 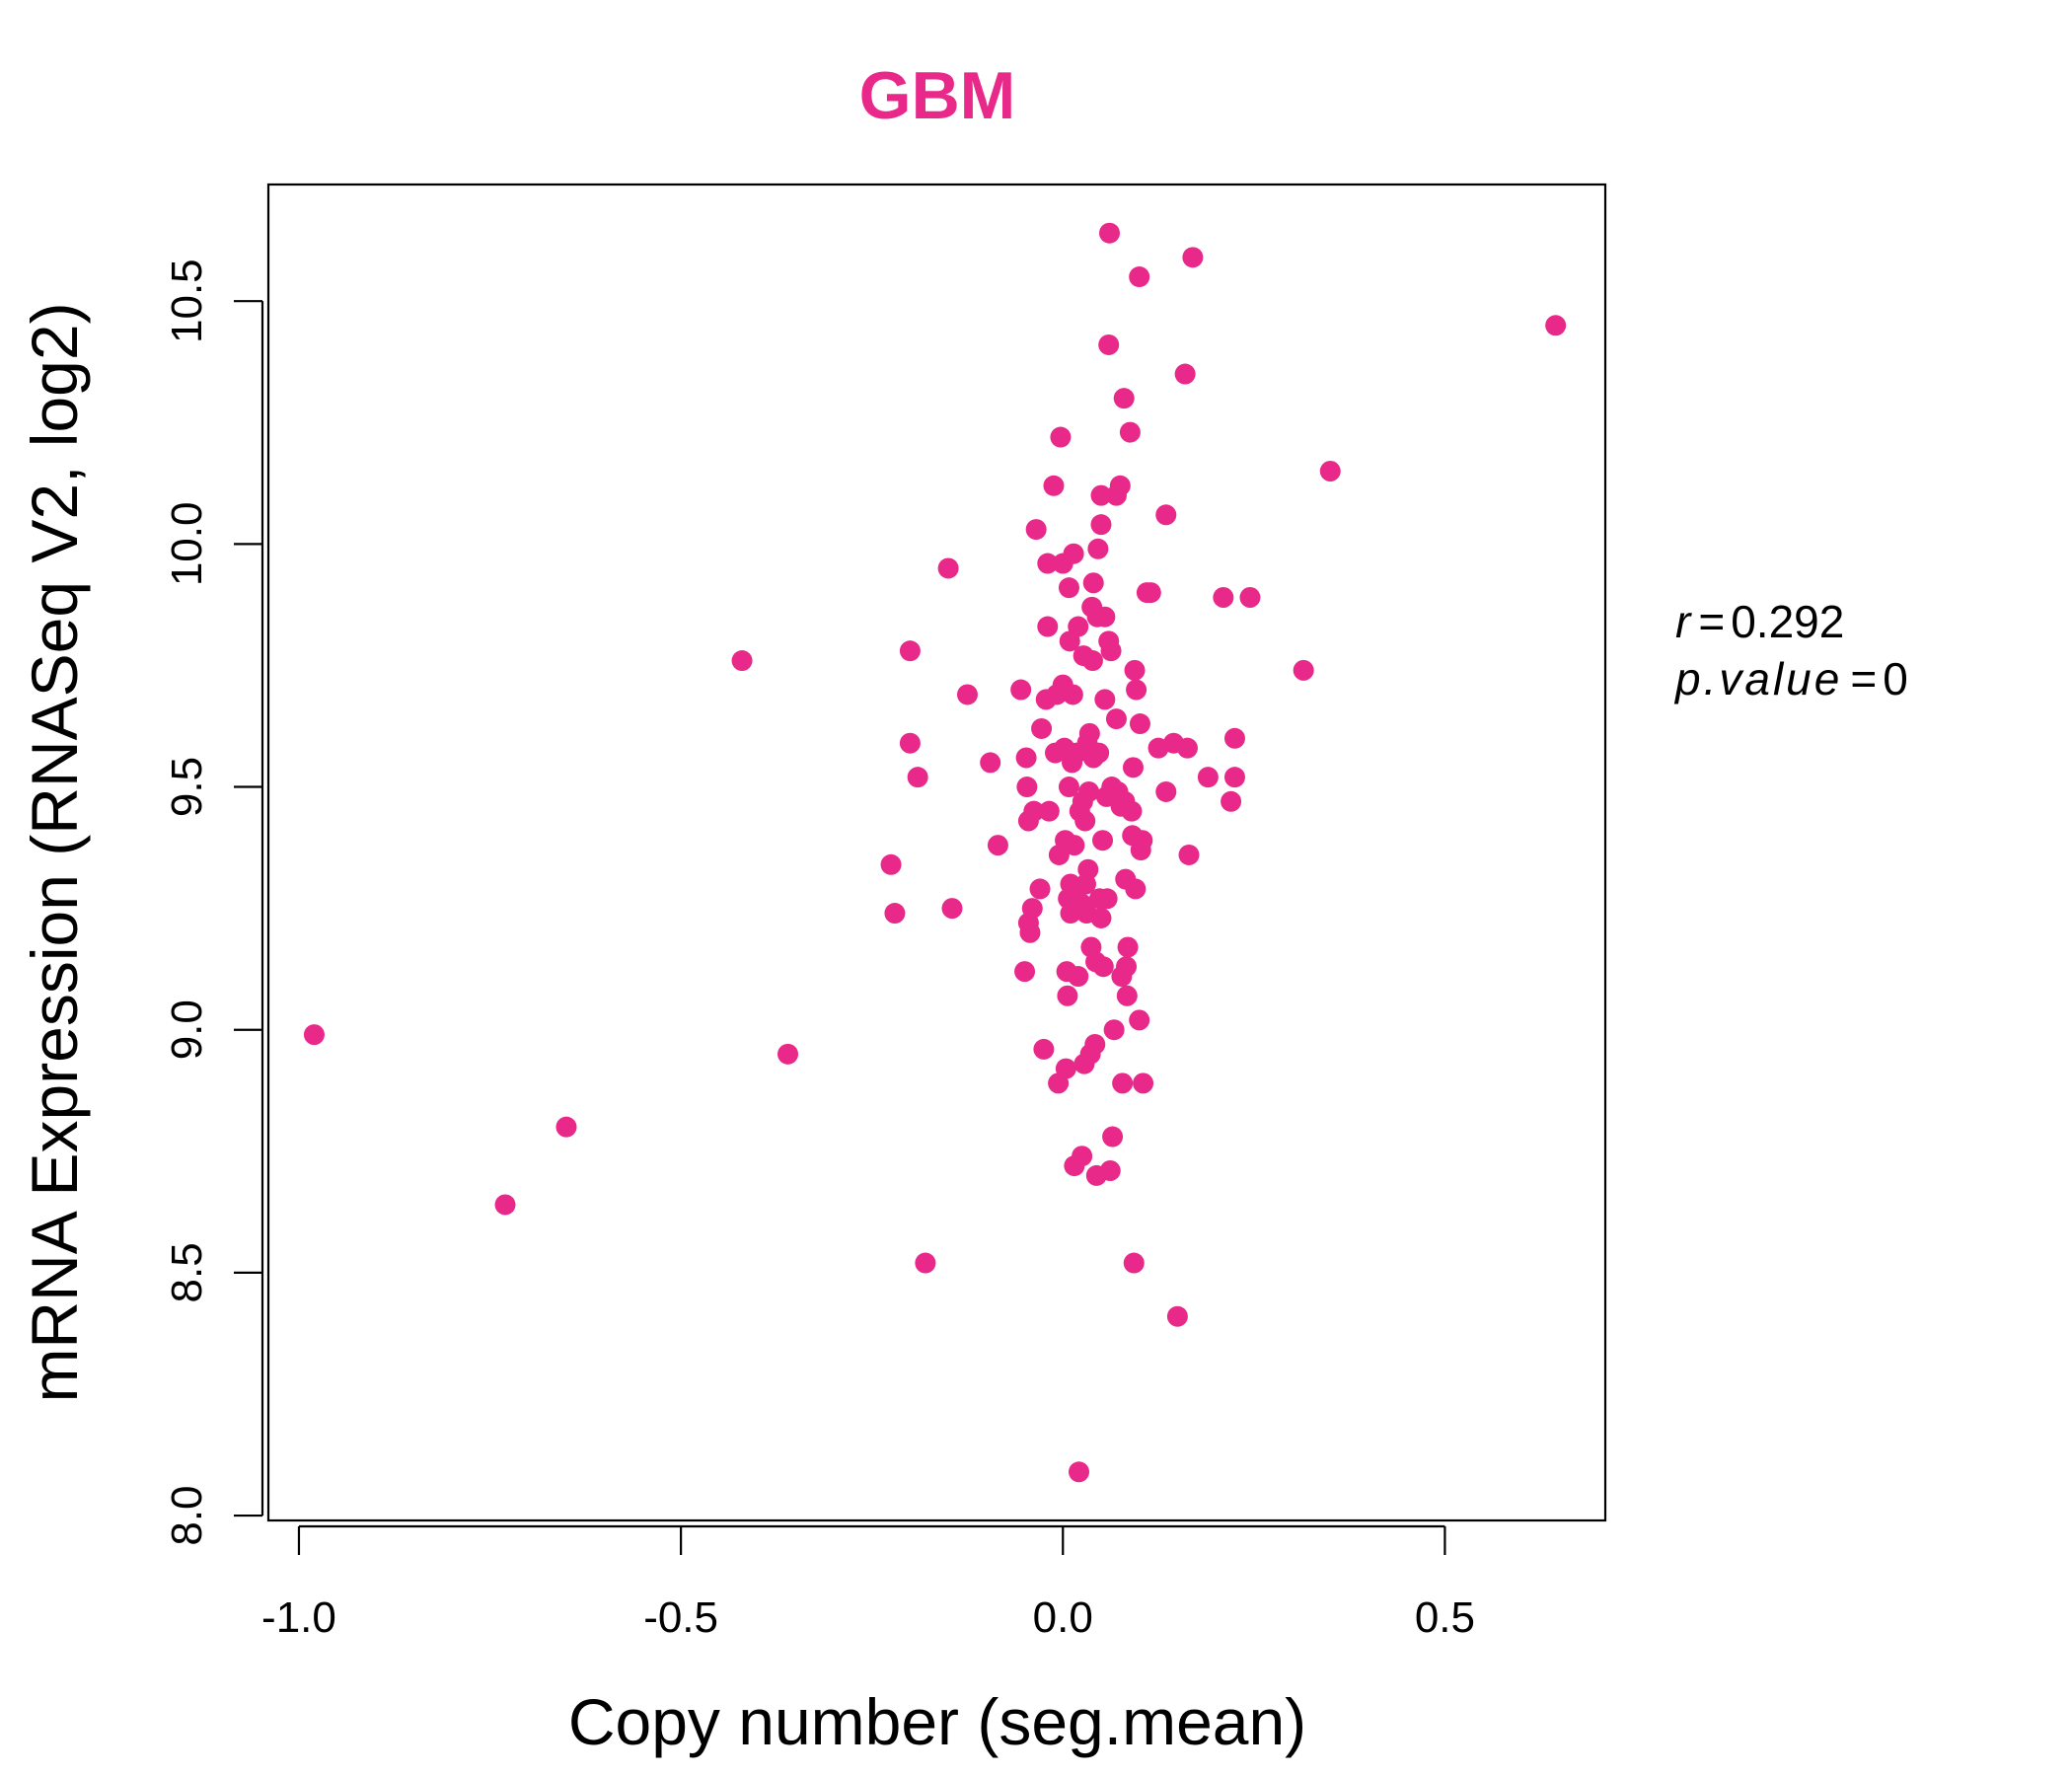 I want to click on r-label: r, so click(x=1684, y=621).